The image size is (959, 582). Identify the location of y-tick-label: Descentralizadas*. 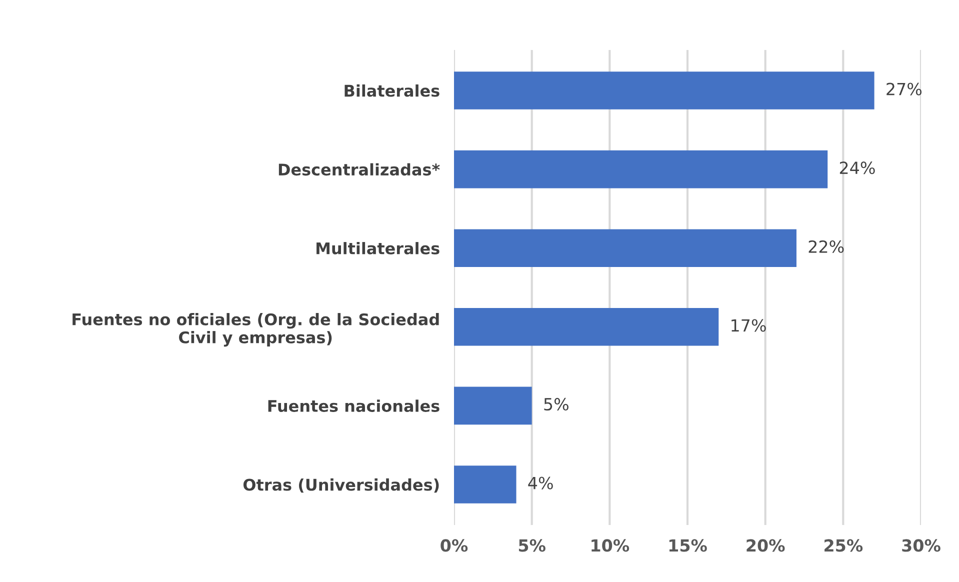
(359, 169).